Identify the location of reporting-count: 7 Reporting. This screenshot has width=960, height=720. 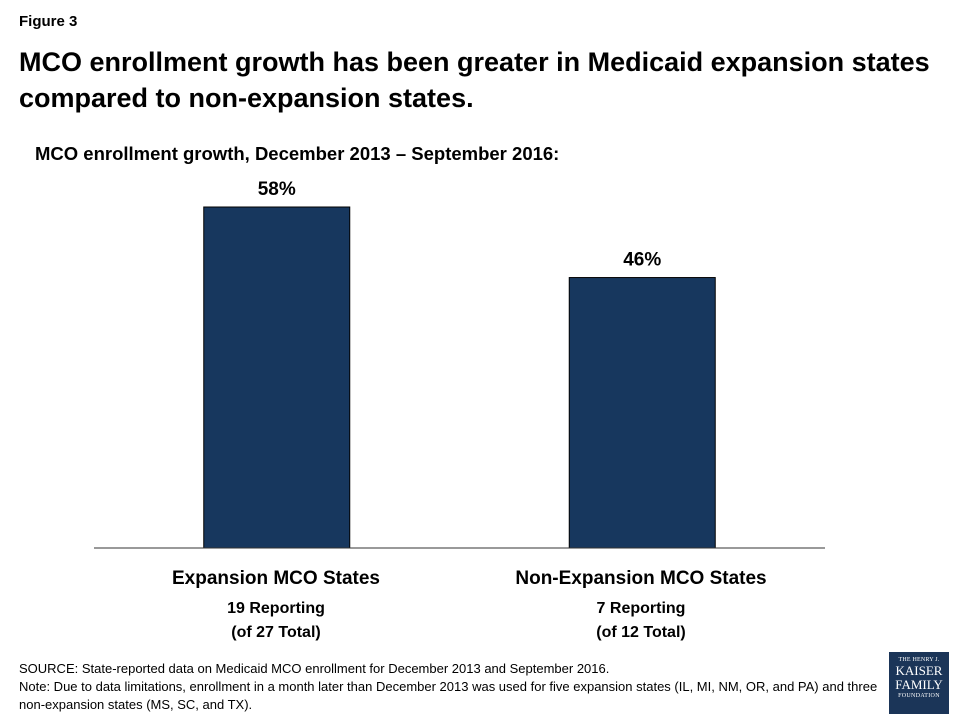
(641, 608).